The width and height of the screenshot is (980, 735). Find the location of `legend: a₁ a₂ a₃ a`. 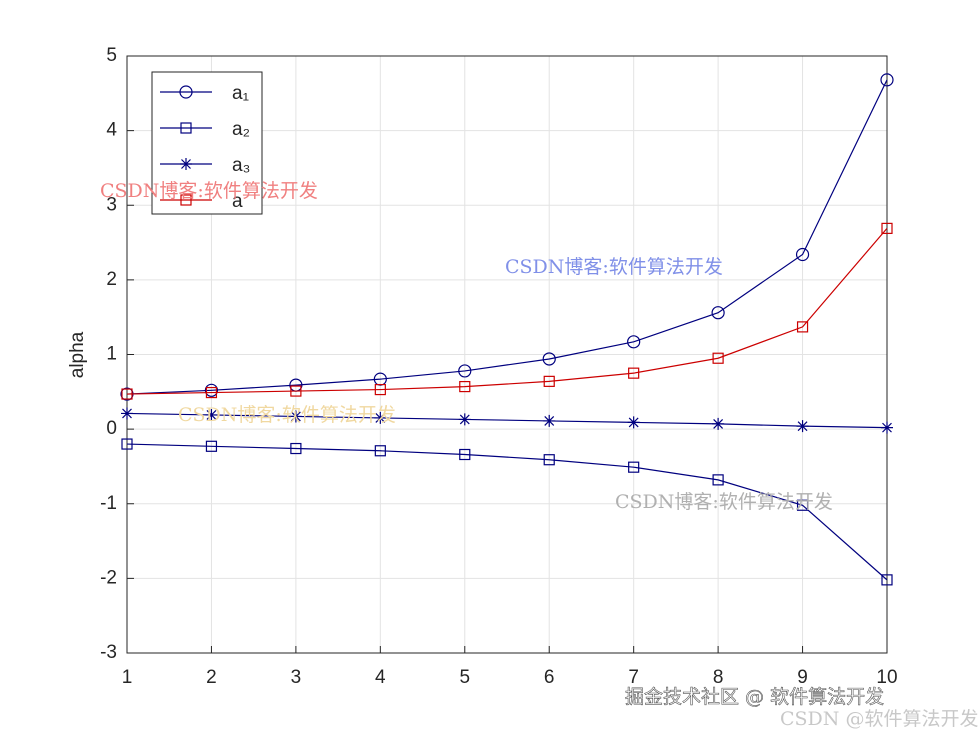

legend: a₁ a₂ a₃ a is located at coordinates (207, 143).